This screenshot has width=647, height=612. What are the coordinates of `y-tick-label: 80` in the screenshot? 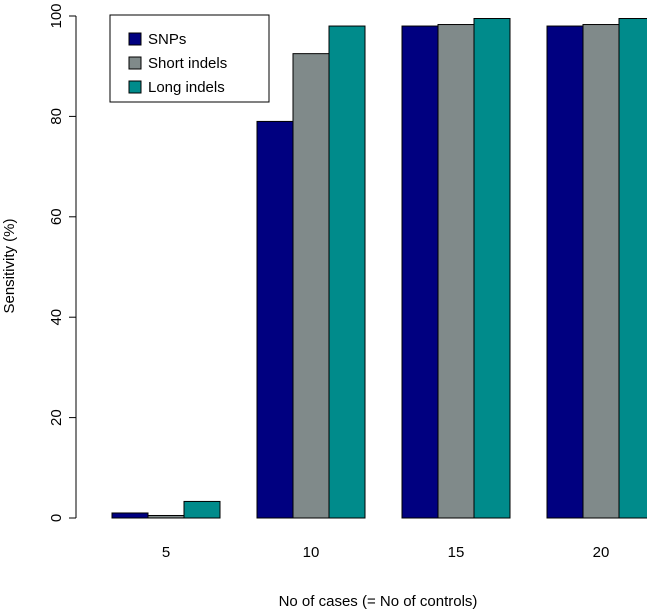 It's located at (56, 116).